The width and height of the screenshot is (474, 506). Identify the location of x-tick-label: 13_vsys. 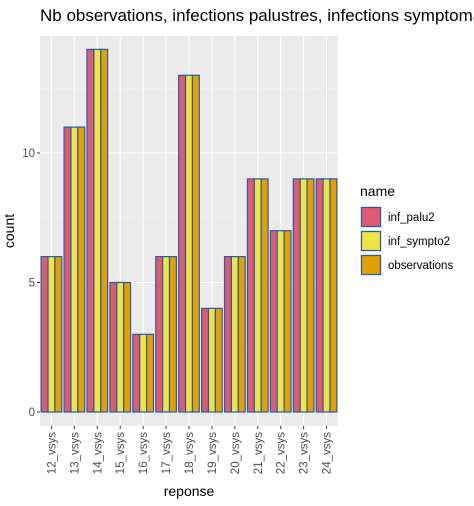
(75, 453).